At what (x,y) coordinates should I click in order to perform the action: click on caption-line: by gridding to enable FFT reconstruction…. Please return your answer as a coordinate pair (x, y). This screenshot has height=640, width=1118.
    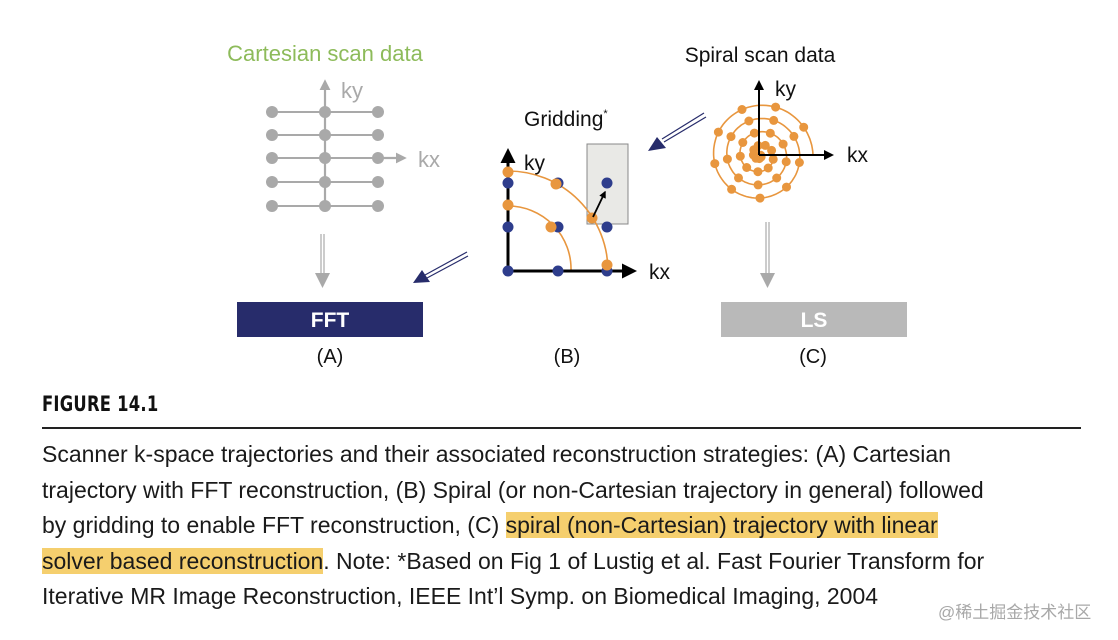
    Looking at the image, I should click on (513, 526).